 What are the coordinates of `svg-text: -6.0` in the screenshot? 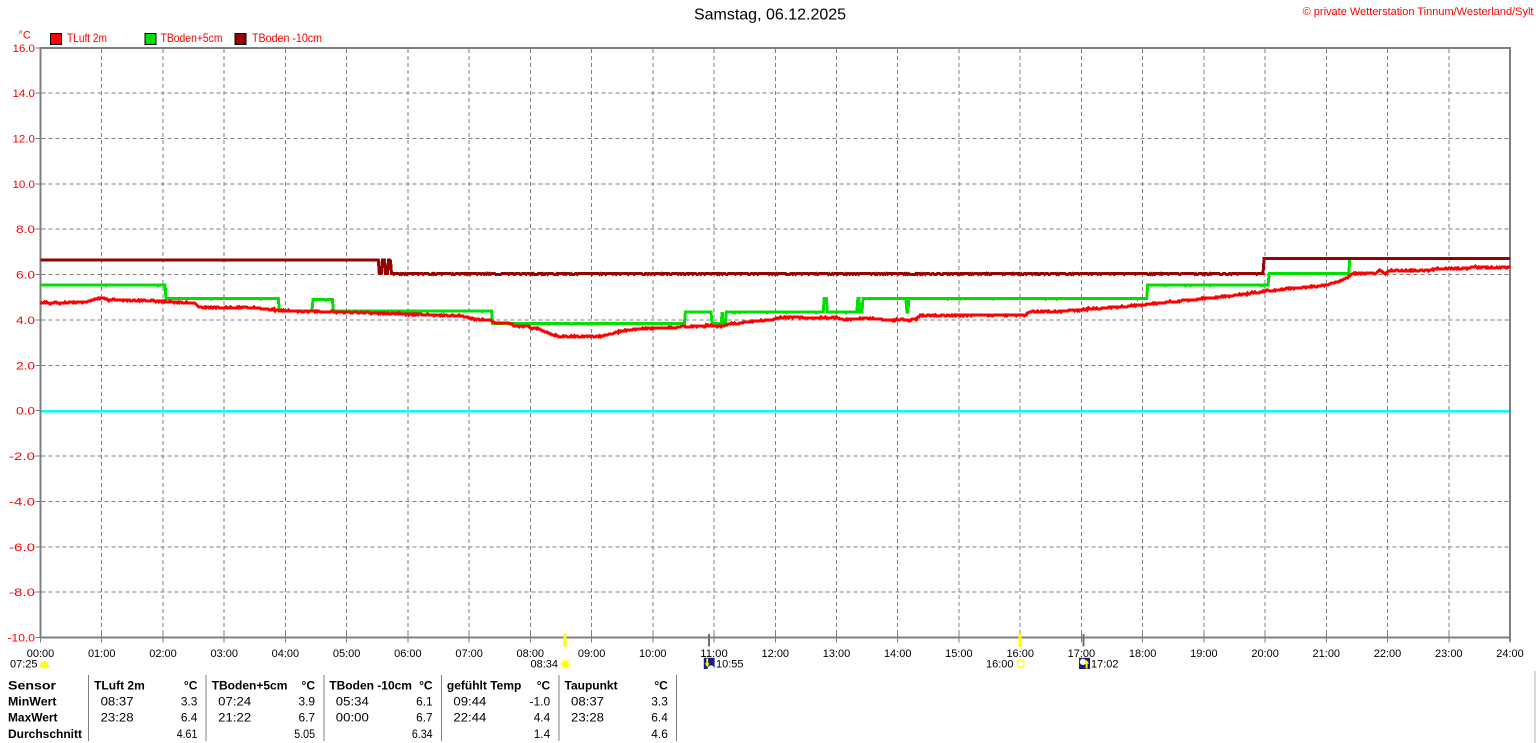 It's located at (22, 548).